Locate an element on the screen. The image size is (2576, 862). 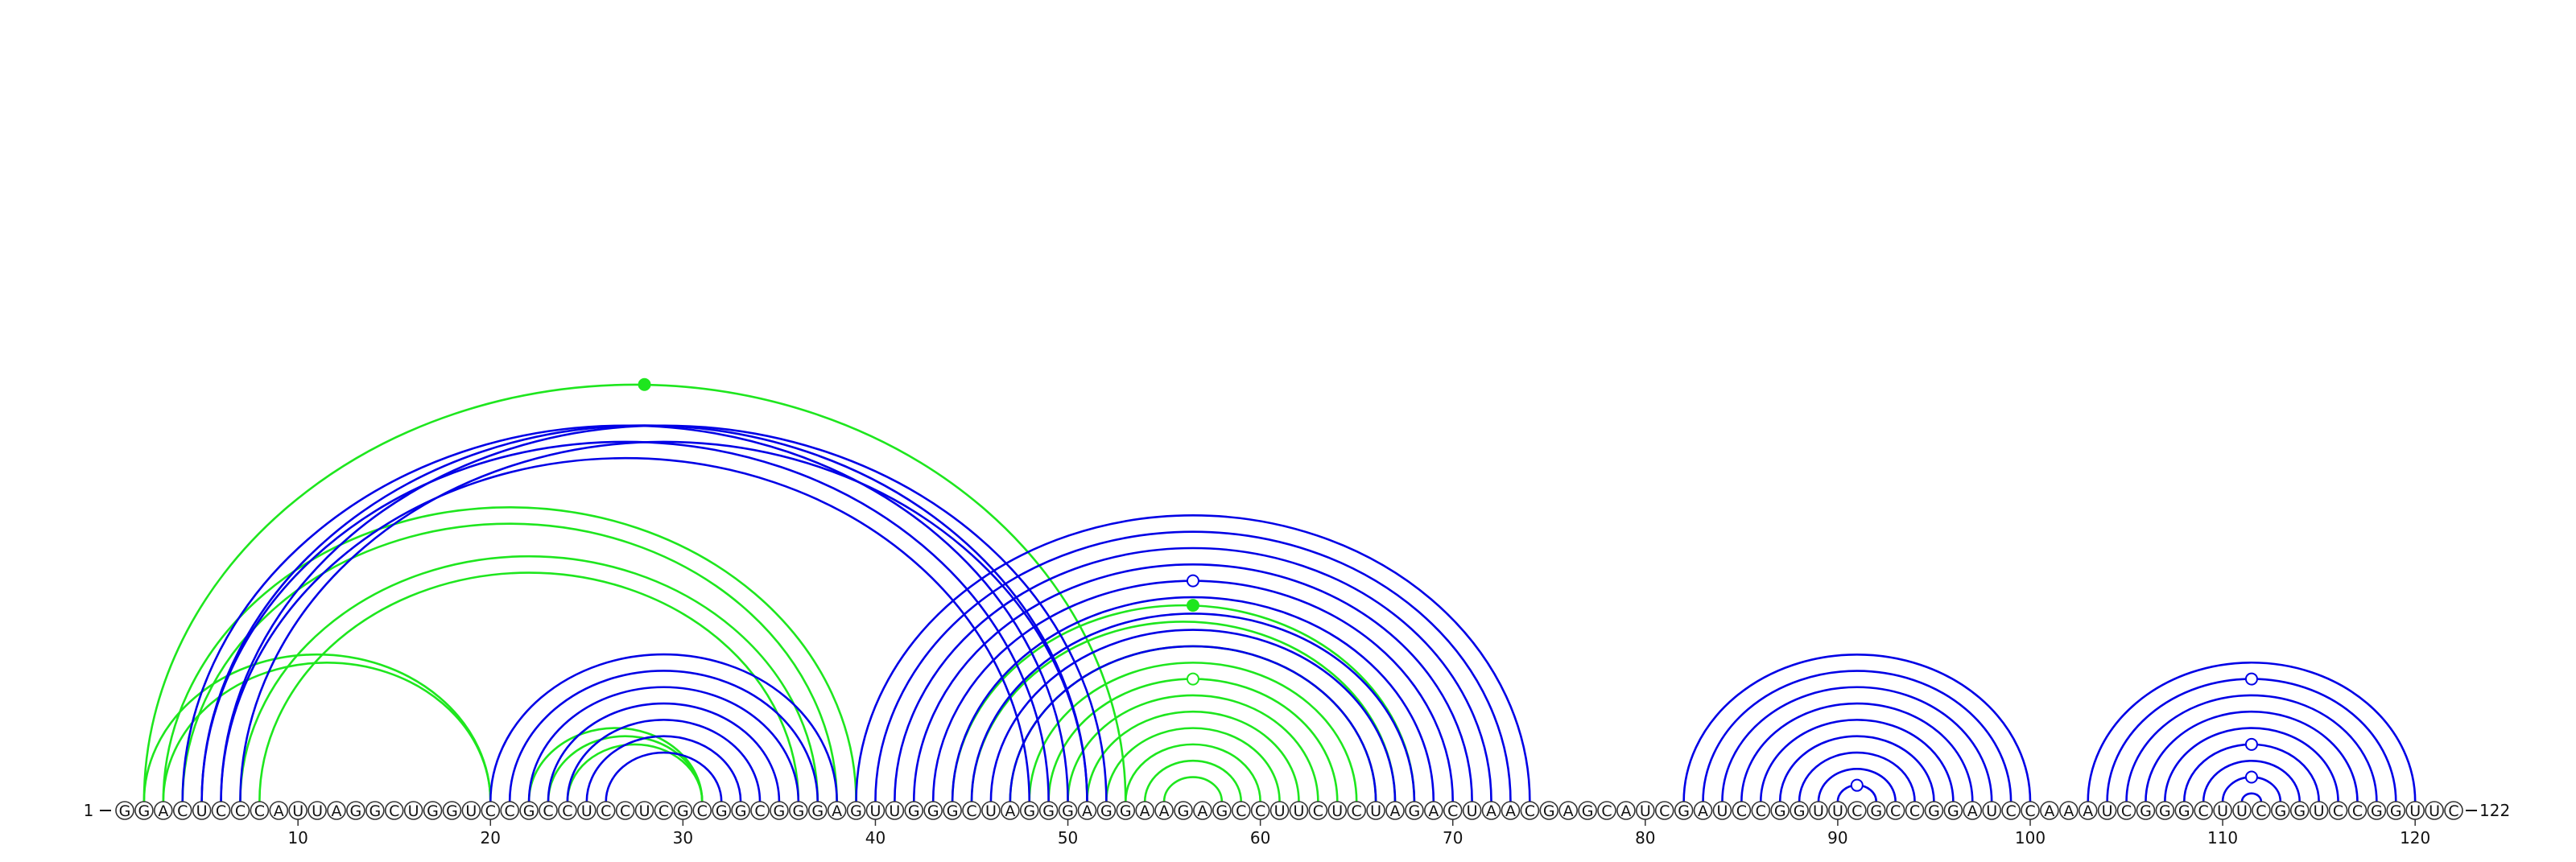
tick-label: 10 is located at coordinates (297, 838).